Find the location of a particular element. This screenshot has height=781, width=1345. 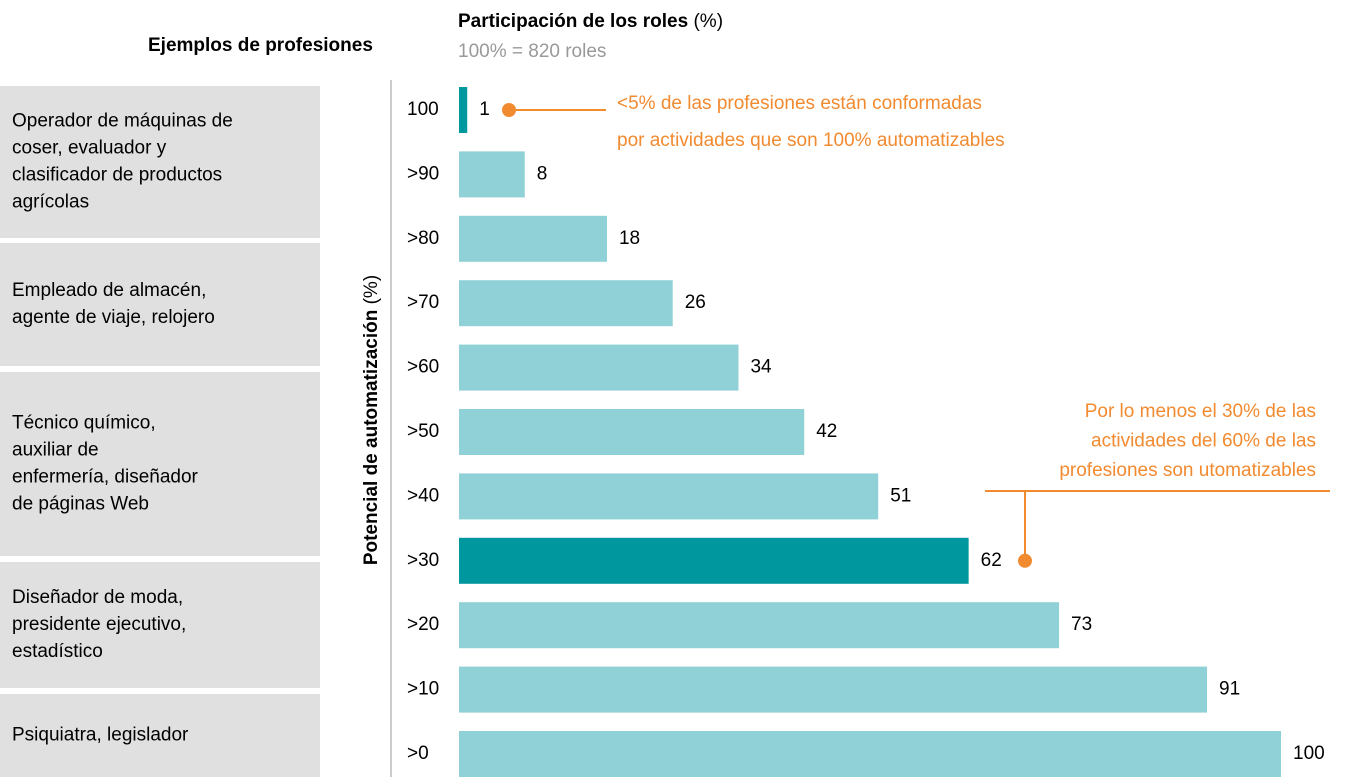

example-text: de páginas Web is located at coordinates (80, 504).